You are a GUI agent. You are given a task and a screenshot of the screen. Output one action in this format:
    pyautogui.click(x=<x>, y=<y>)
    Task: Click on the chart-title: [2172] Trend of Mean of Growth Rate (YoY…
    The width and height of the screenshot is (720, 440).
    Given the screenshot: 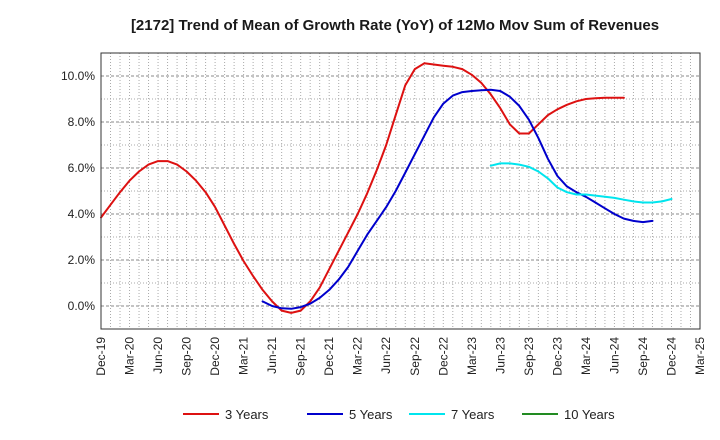 What is the action you would take?
    pyautogui.click(x=395, y=25)
    